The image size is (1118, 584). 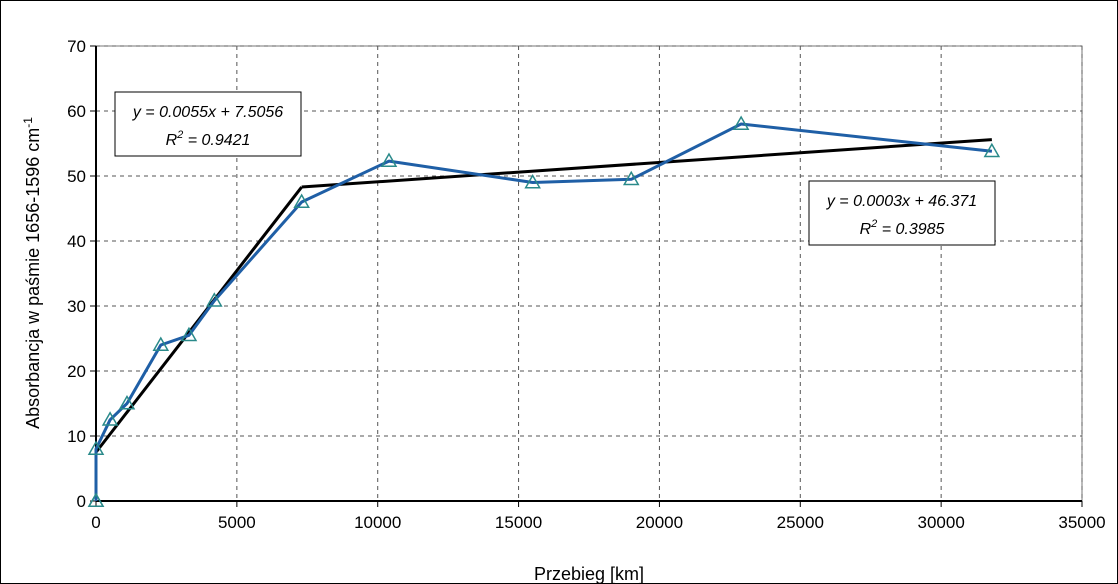 What do you see at coordinates (216, 140) in the screenshot?
I see `trendline-1-r2-value: = 0.9421` at bounding box center [216, 140].